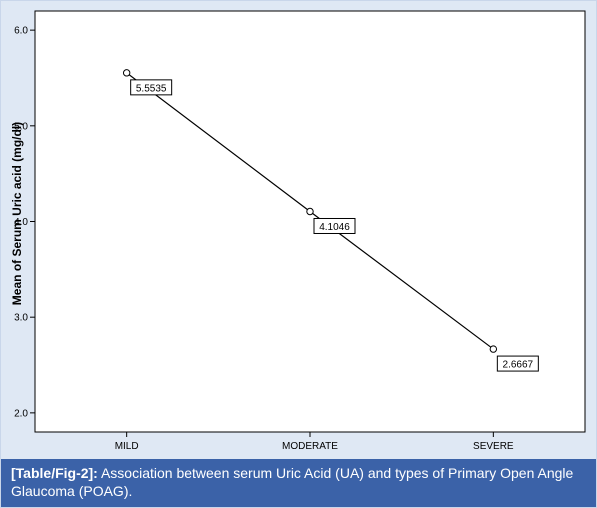 The image size is (597, 508). I want to click on x-tick-label: SEVERE, so click(493, 446).